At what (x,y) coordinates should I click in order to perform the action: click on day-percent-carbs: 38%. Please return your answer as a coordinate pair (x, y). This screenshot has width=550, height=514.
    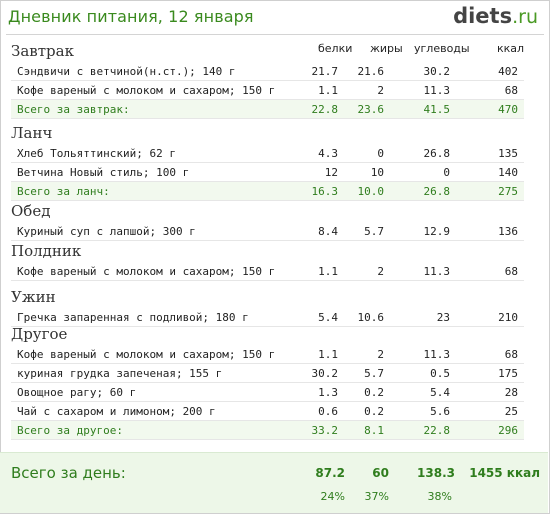
    Looking at the image, I should click on (439, 496).